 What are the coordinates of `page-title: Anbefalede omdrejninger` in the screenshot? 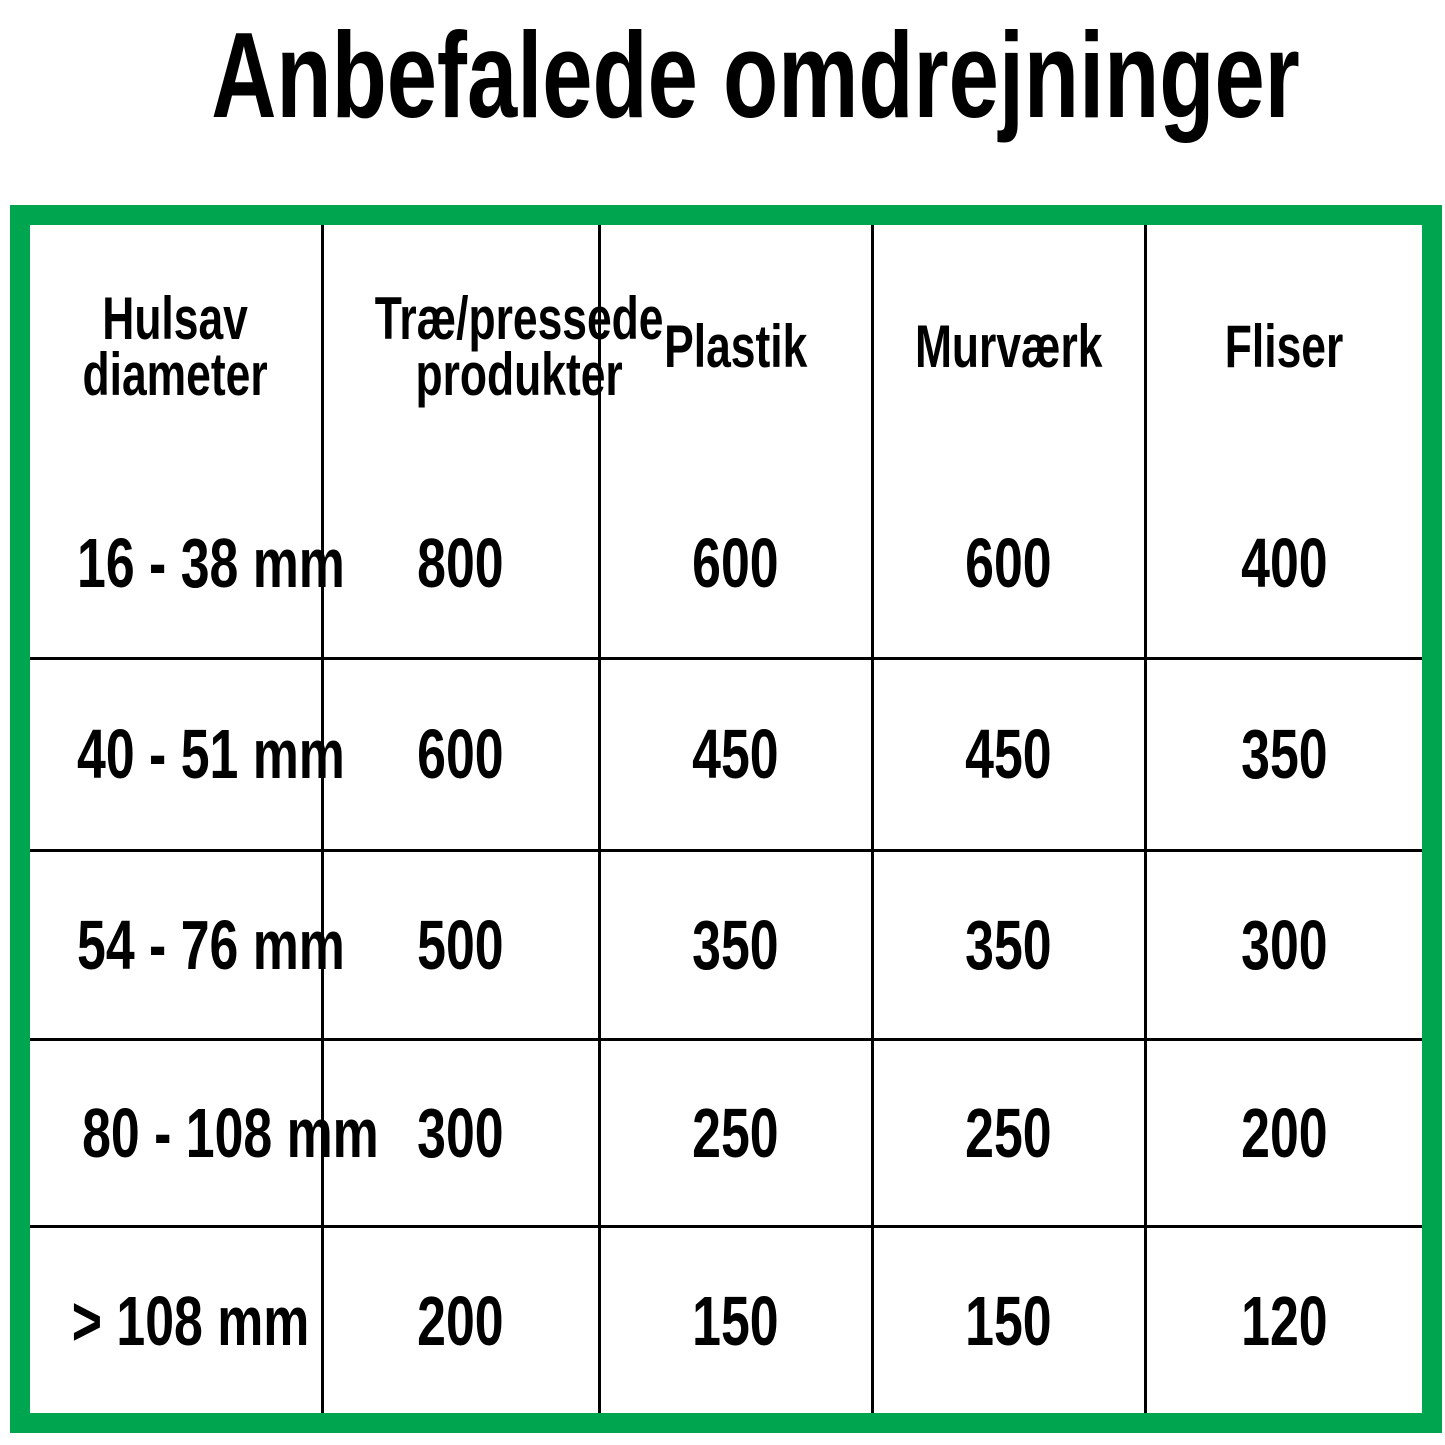 It's located at (756, 75).